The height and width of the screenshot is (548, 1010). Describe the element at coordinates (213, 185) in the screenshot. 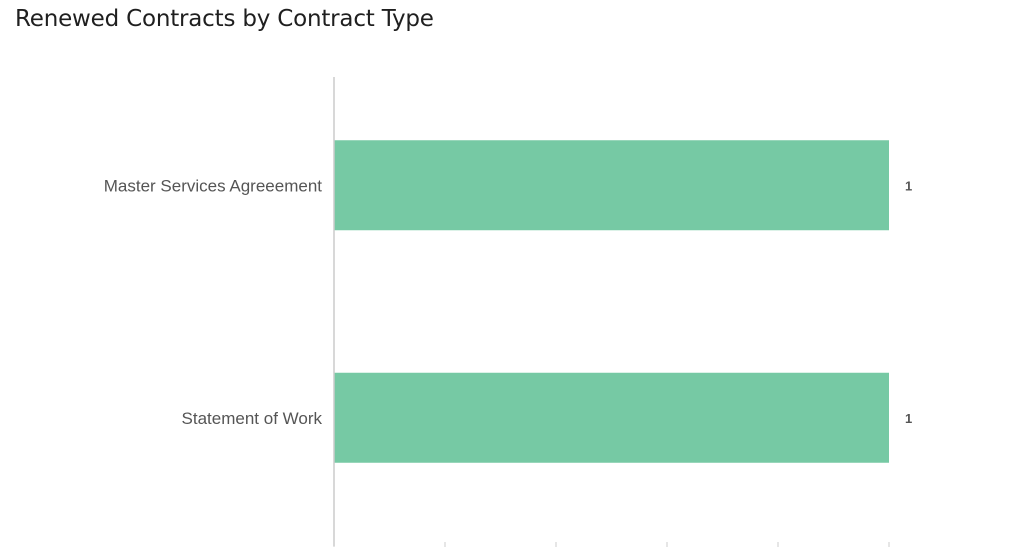

I see `category-label-0: Master Services Agreeement` at that location.